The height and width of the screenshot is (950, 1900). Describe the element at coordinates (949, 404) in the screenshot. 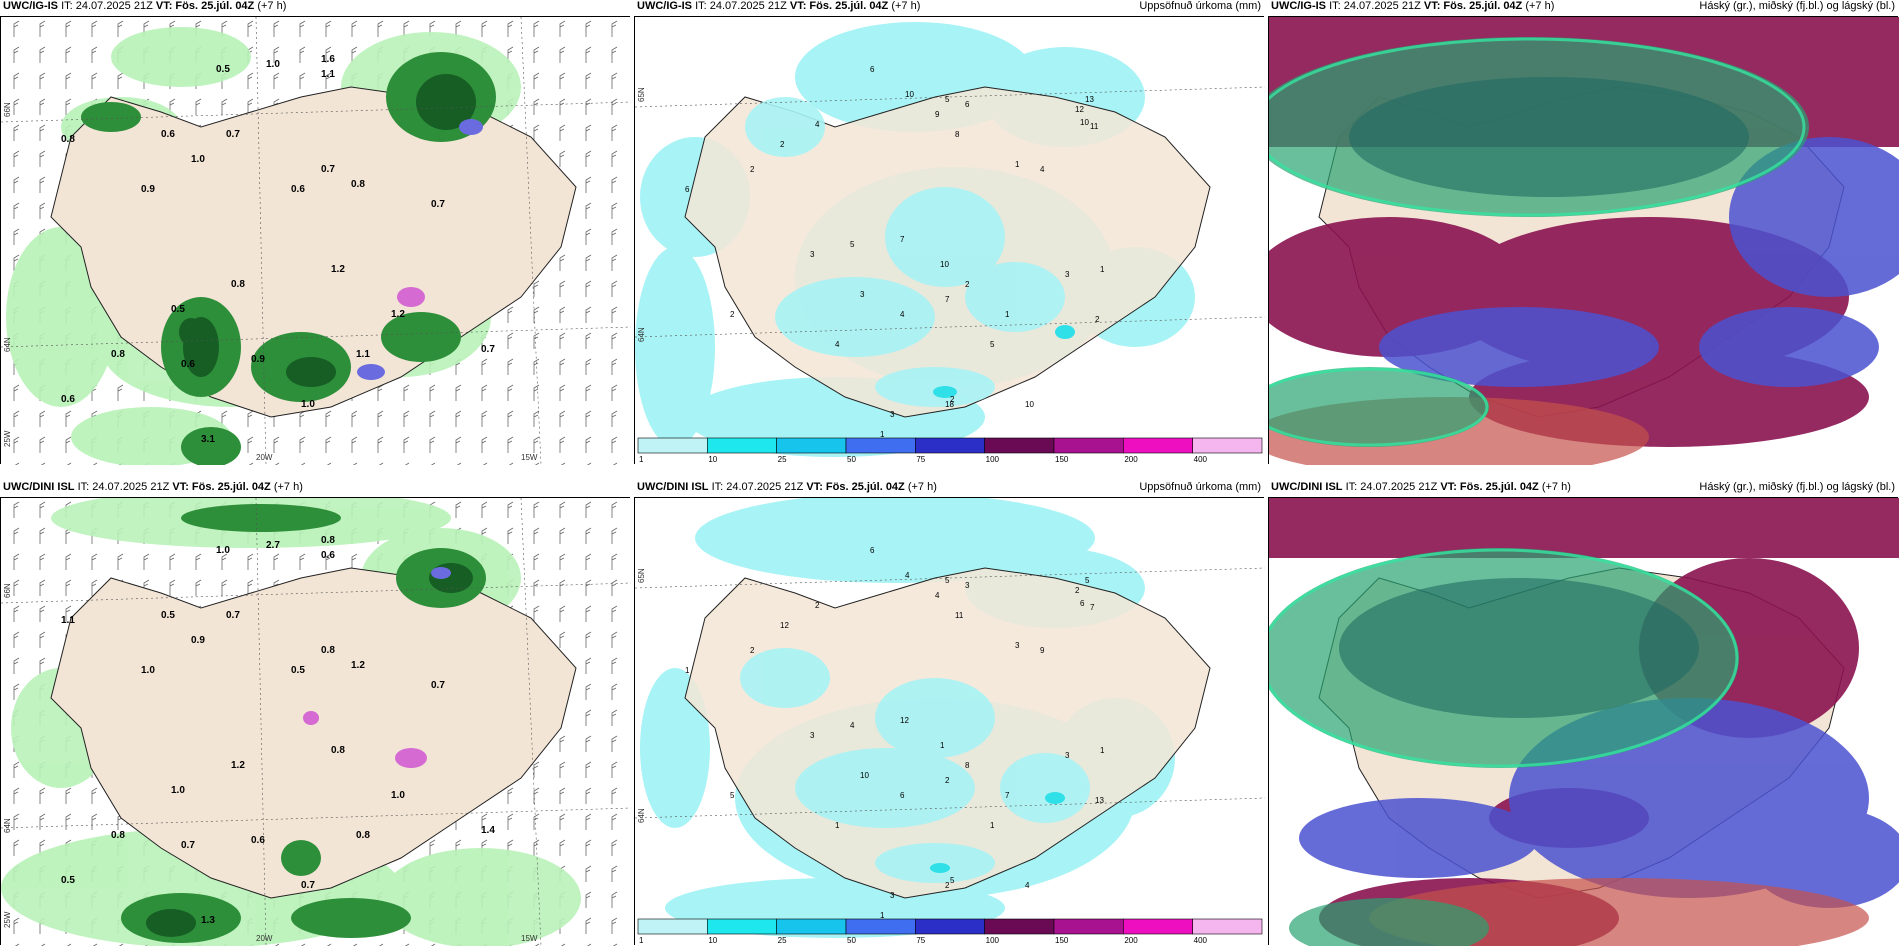

I see `accum-value-label: 18` at that location.